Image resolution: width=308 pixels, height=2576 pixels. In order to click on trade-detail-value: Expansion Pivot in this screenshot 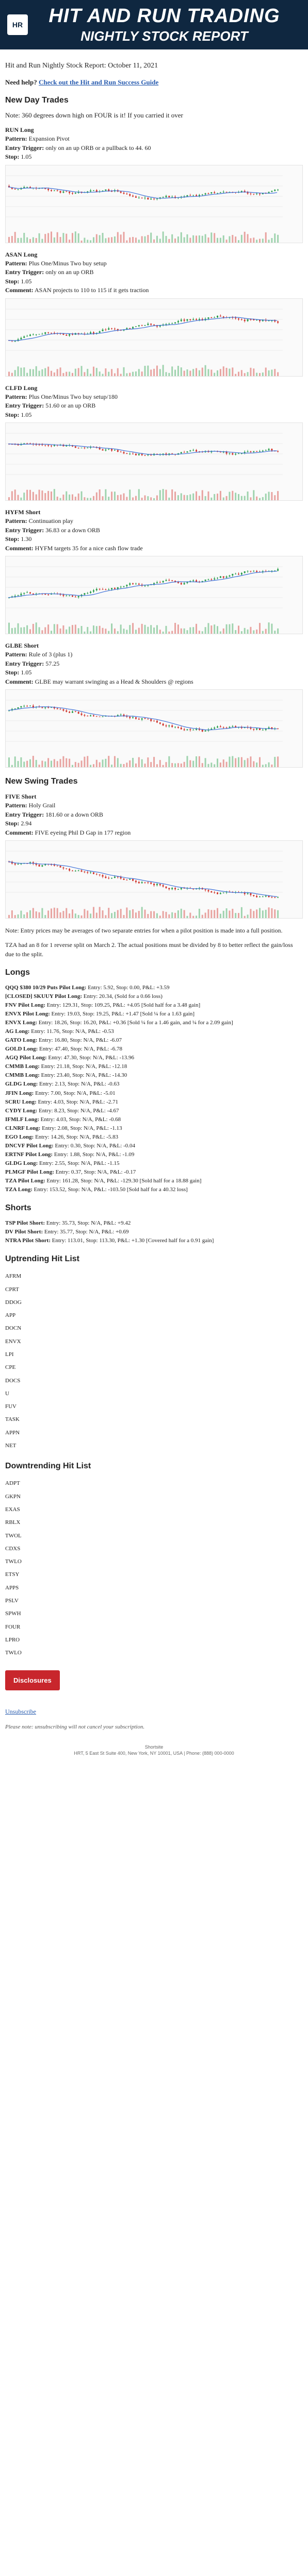, I will do `click(49, 139)`.